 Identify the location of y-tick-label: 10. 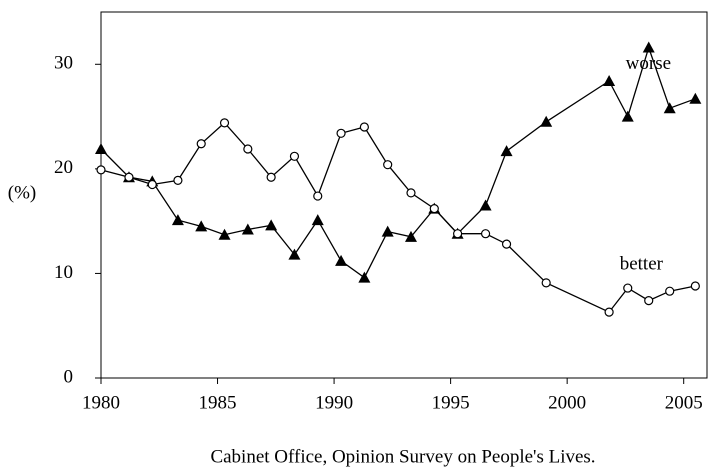
(63, 272).